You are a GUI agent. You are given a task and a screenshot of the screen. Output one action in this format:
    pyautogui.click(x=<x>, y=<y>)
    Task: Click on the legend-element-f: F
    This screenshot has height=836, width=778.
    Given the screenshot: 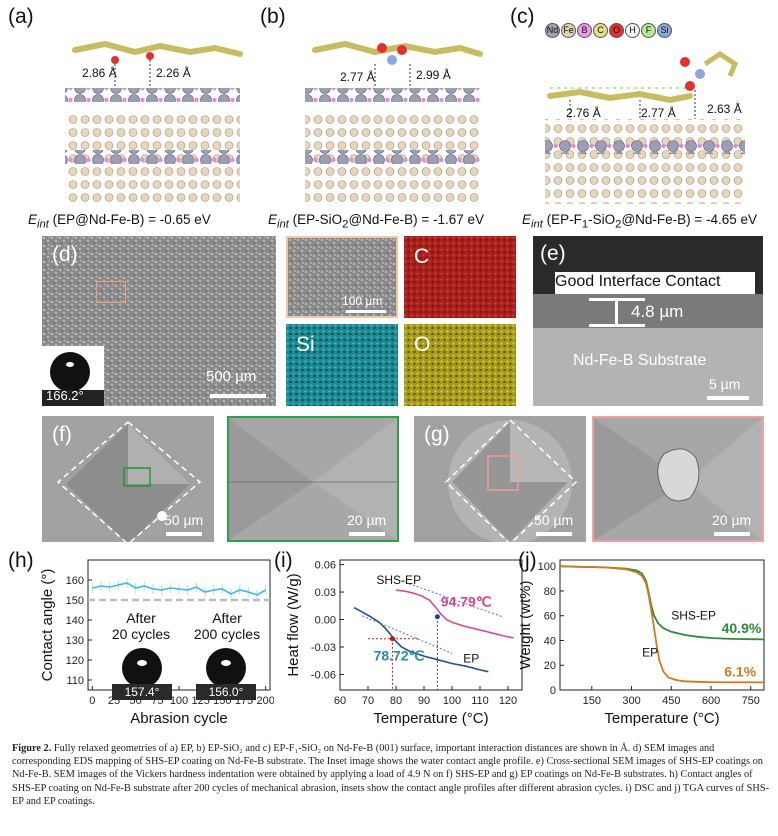 What is the action you would take?
    pyautogui.click(x=648, y=30)
    